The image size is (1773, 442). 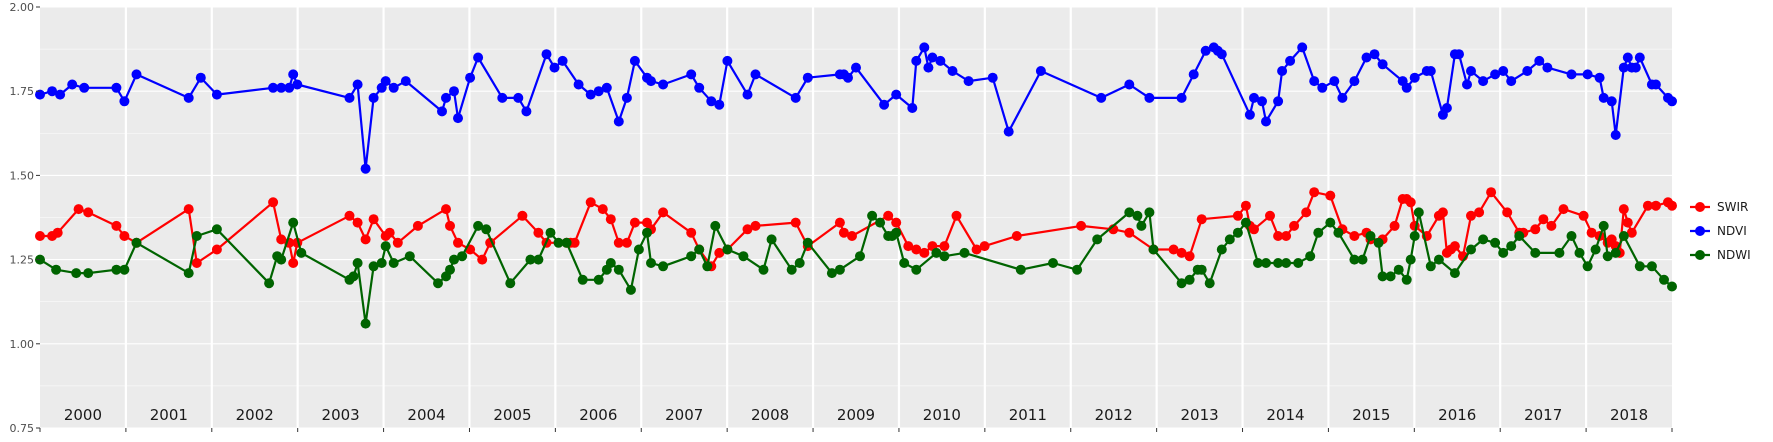 I want to click on period-label: 2001, so click(x=169, y=415).